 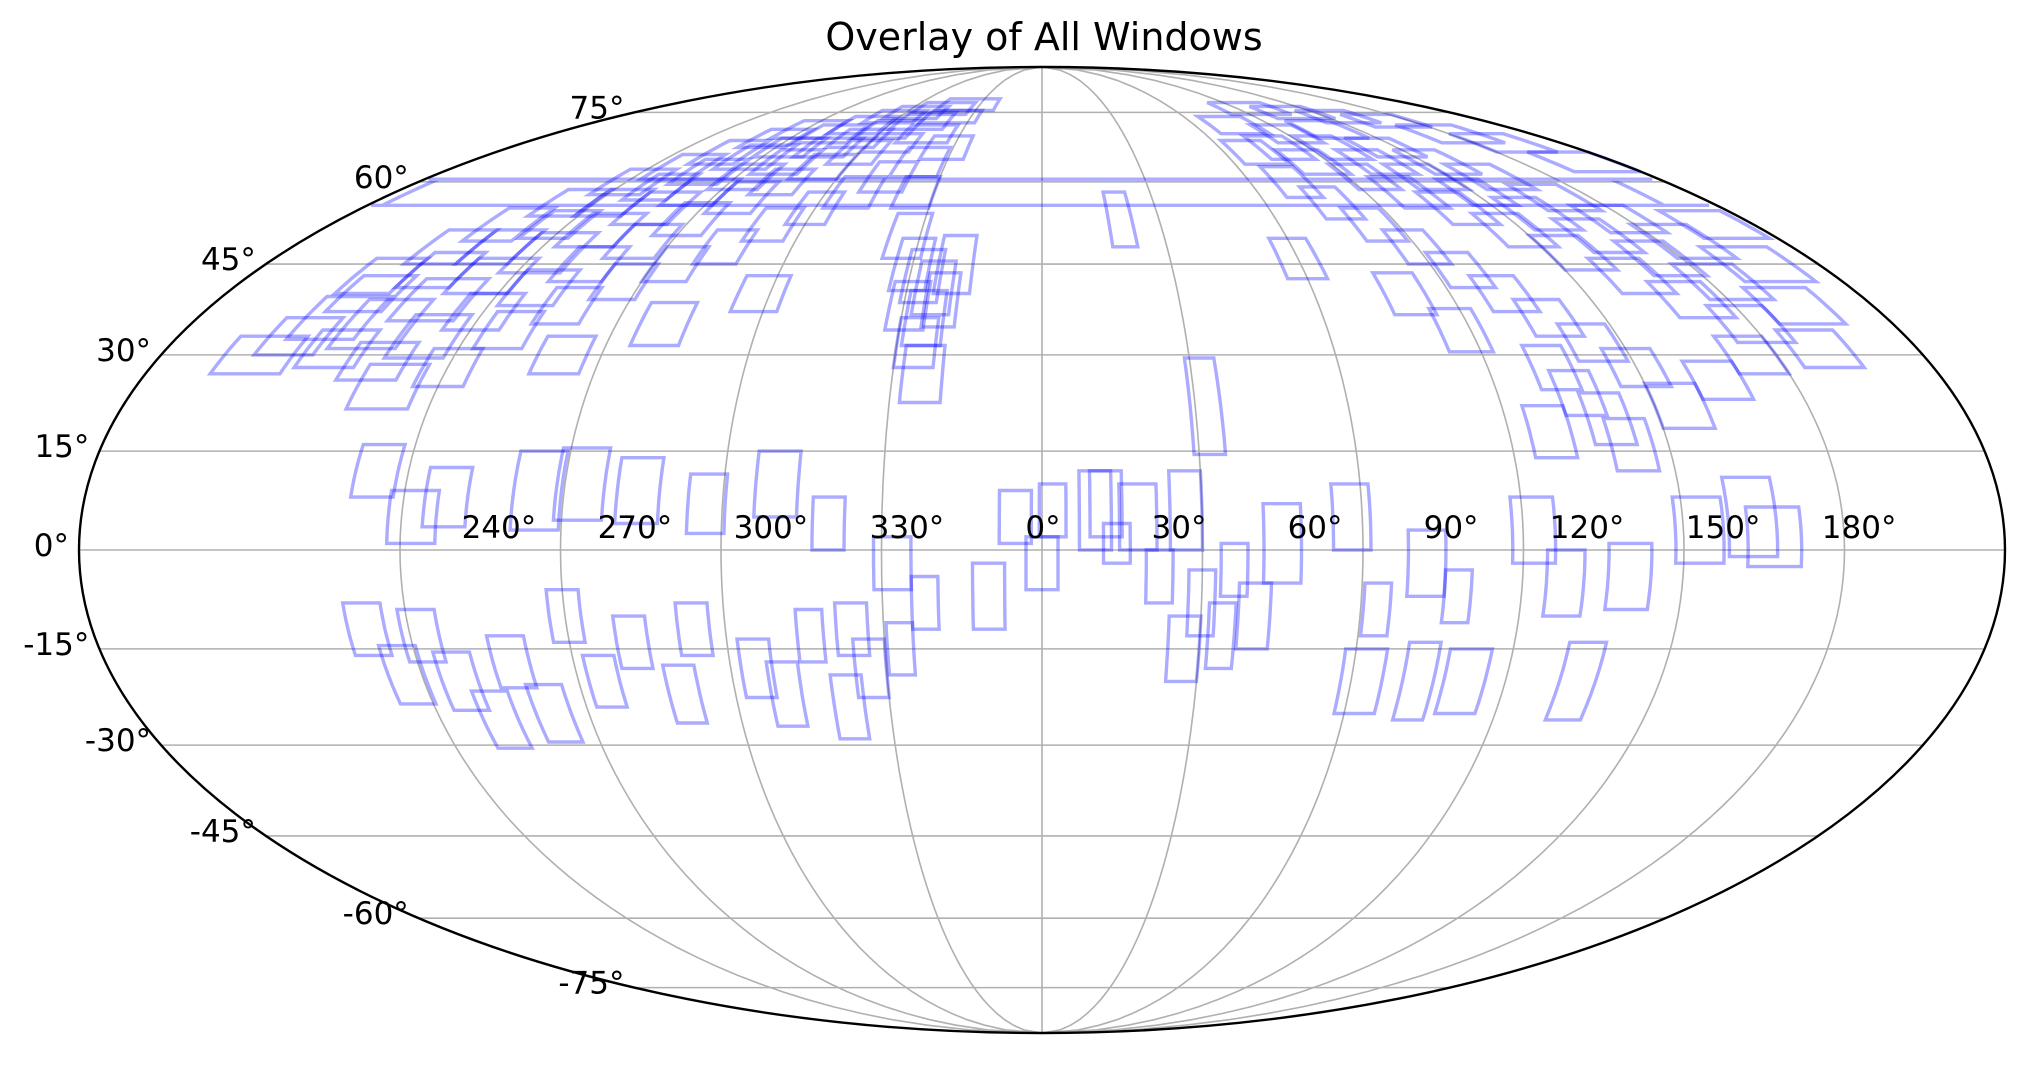 I want to click on lon-tick-label: 300°, so click(x=771, y=528).